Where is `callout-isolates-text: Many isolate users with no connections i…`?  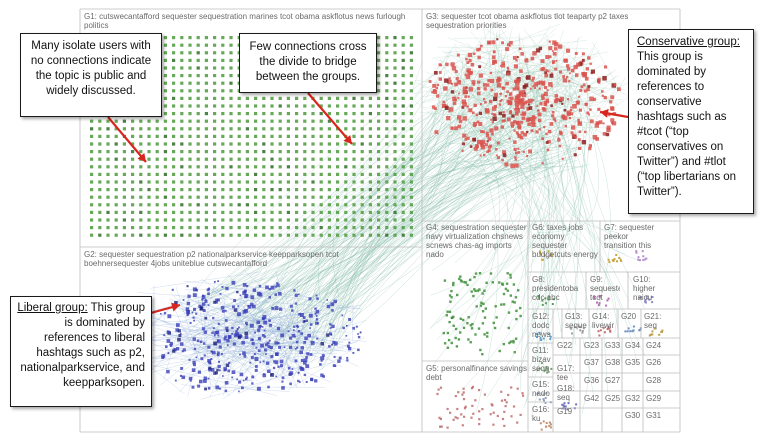 callout-isolates-text: Many isolate users with no connections i… is located at coordinates (91, 68).